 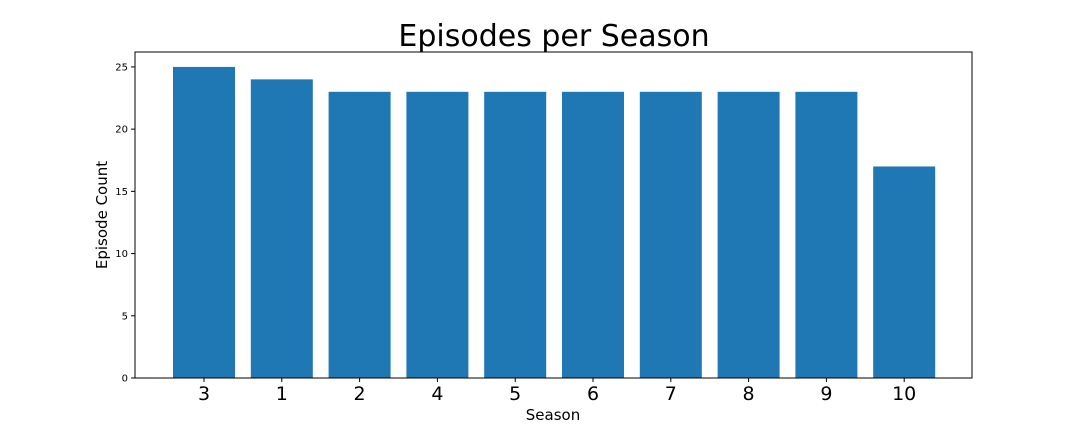 What do you see at coordinates (125, 223) in the screenshot?
I see `y-axis-ticks: 0 5 10 15 20 25` at bounding box center [125, 223].